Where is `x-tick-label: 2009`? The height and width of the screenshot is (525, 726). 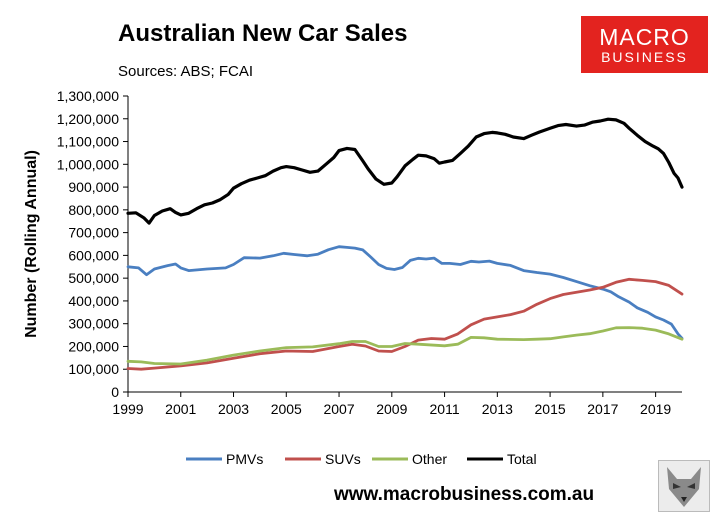 x-tick-label: 2009 is located at coordinates (391, 409).